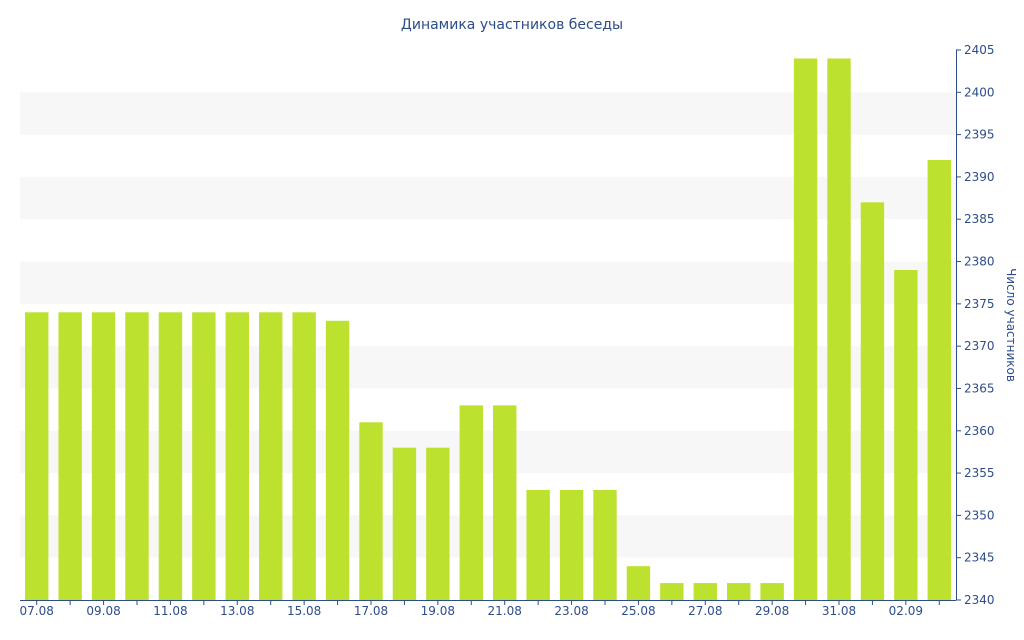  Describe the element at coordinates (70, 456) in the screenshot. I see `bar-08.08` at that location.